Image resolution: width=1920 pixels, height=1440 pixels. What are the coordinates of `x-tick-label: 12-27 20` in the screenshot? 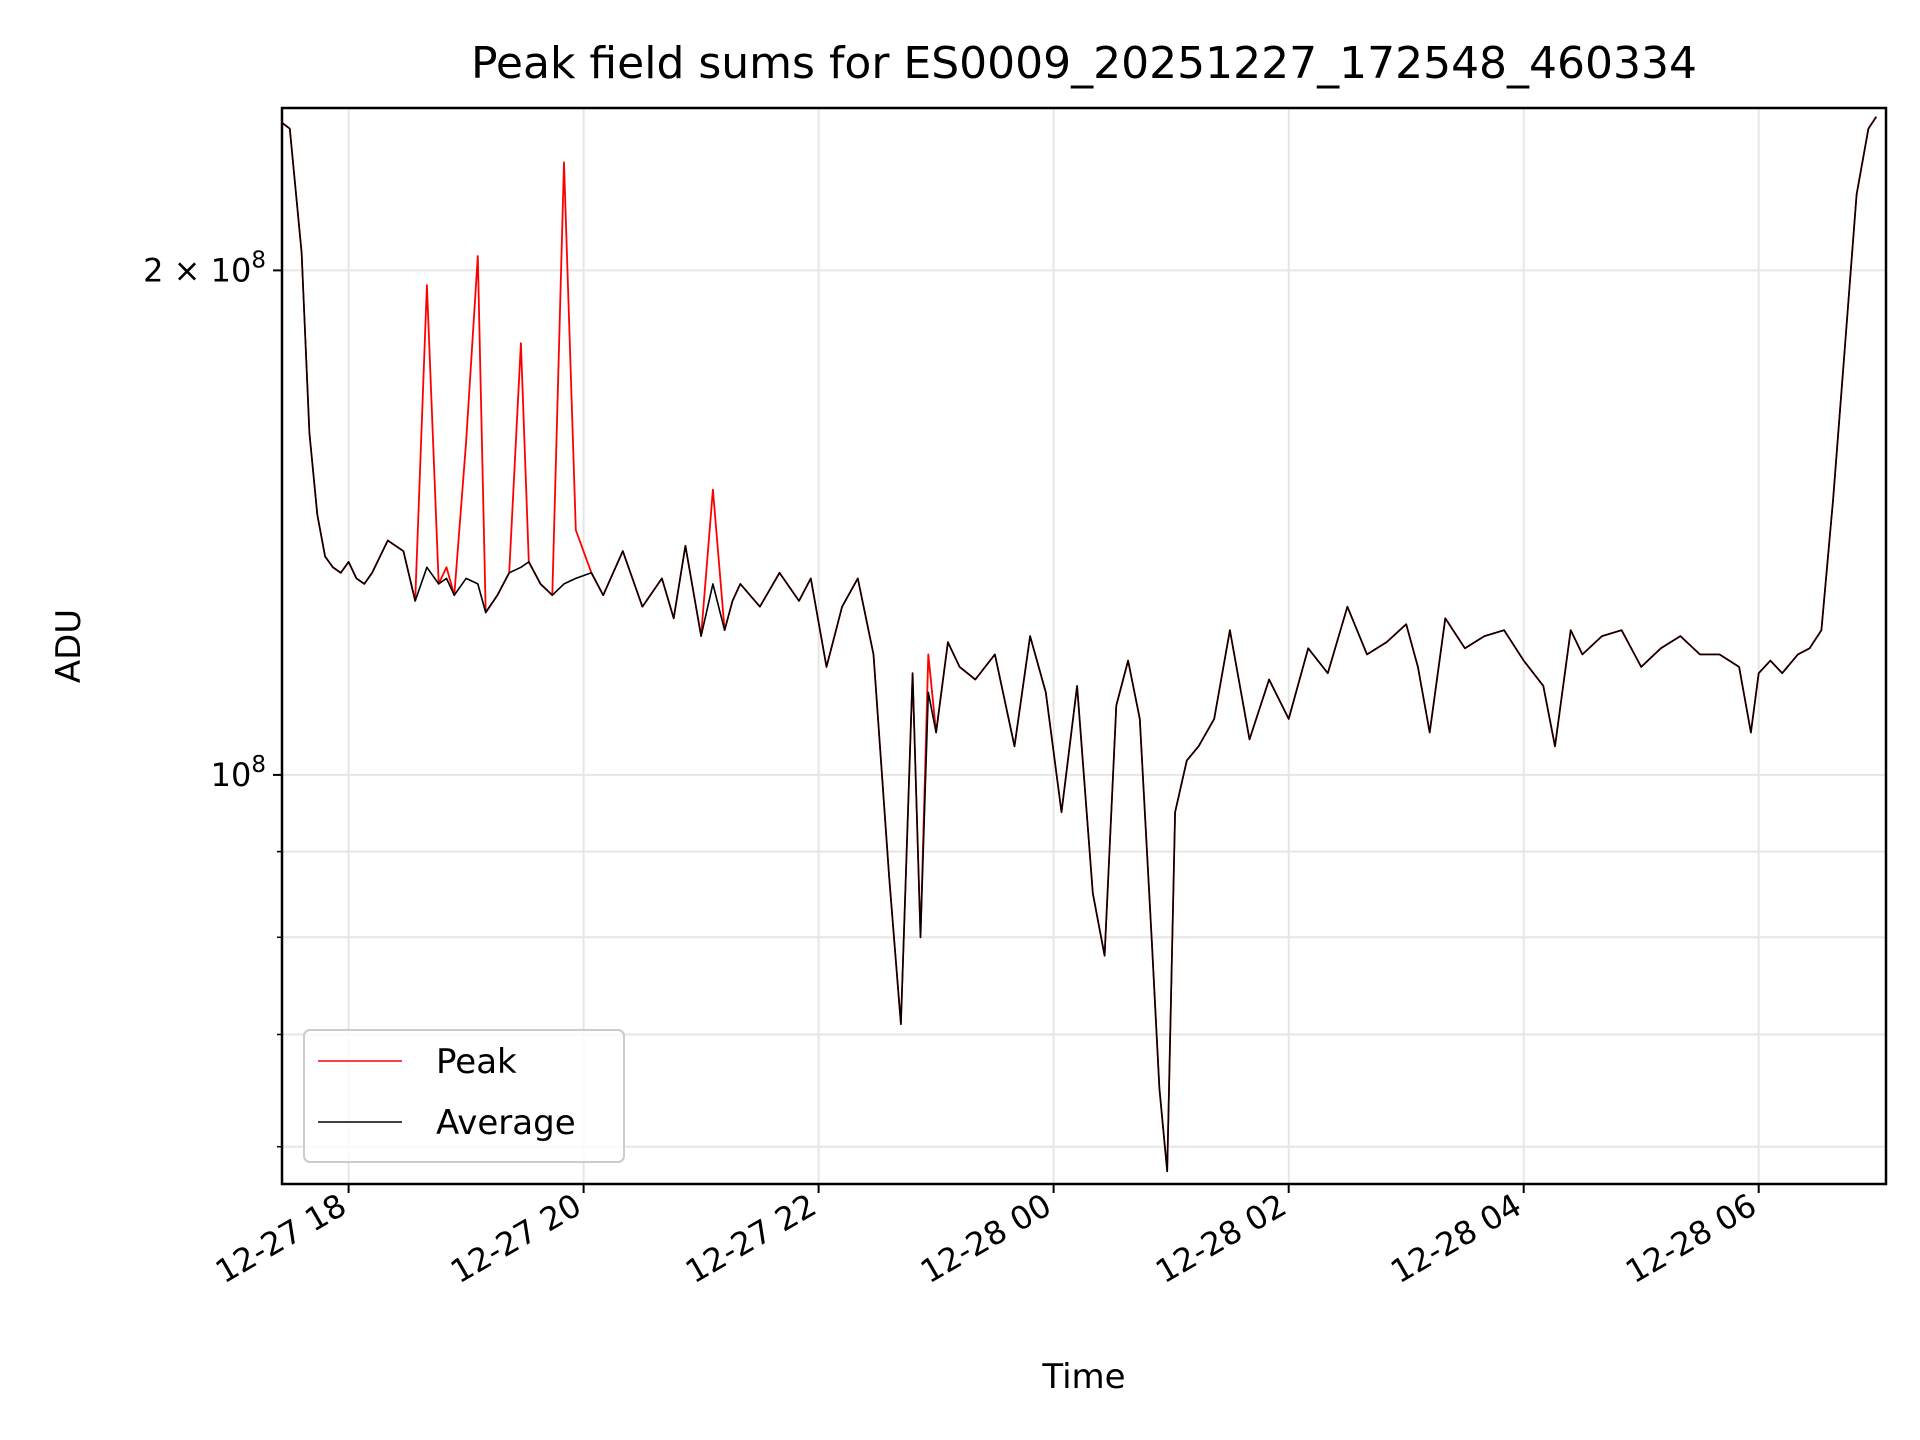 It's located at (516, 1238).